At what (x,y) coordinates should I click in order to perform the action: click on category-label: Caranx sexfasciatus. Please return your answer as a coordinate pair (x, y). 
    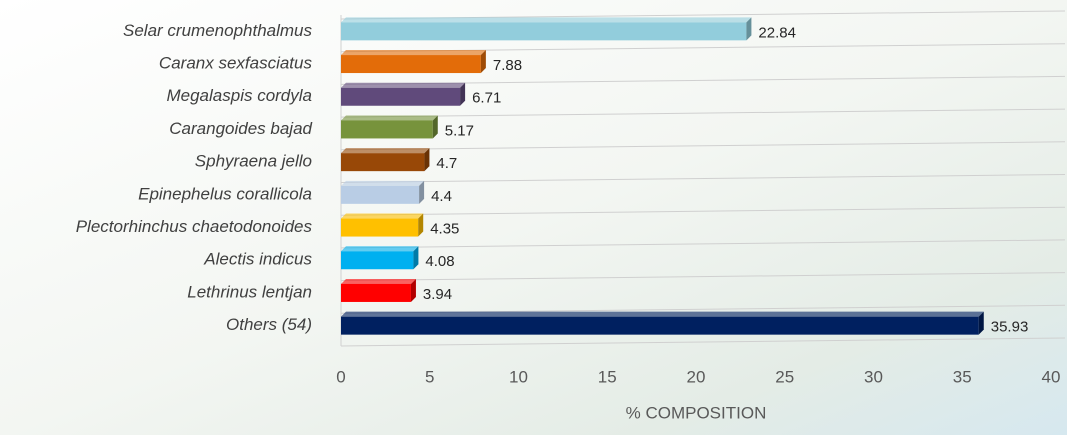
    Looking at the image, I should click on (236, 63).